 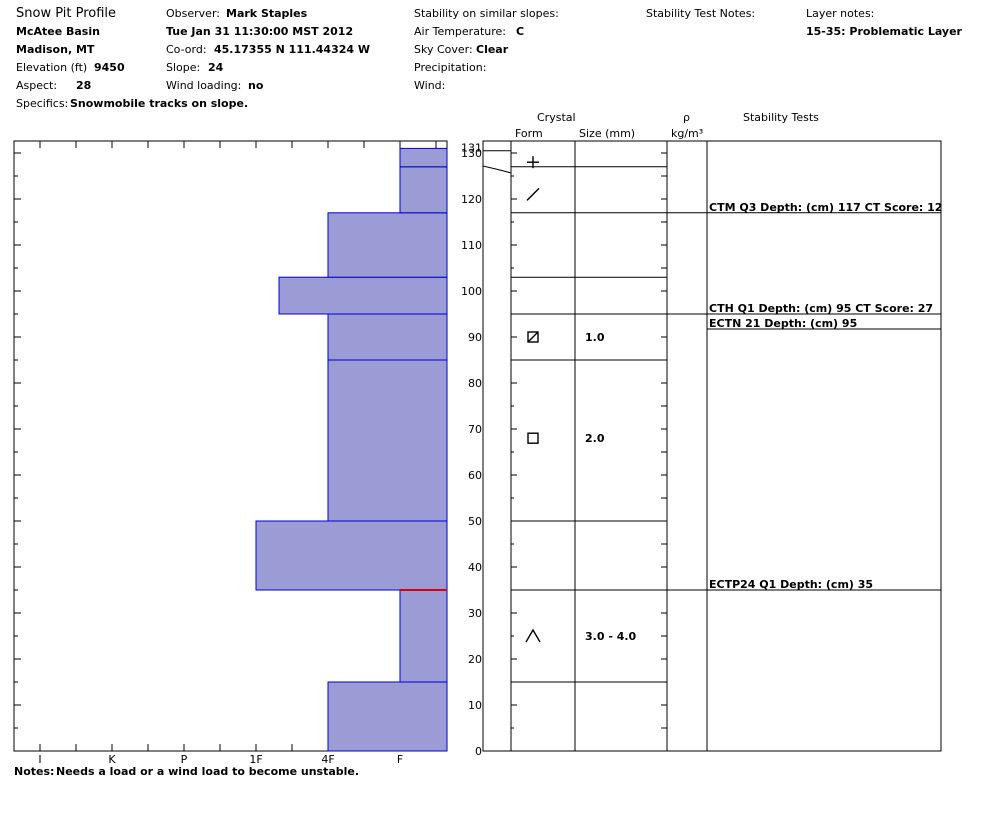 I want to click on x-tick-label: P, so click(x=184, y=759).